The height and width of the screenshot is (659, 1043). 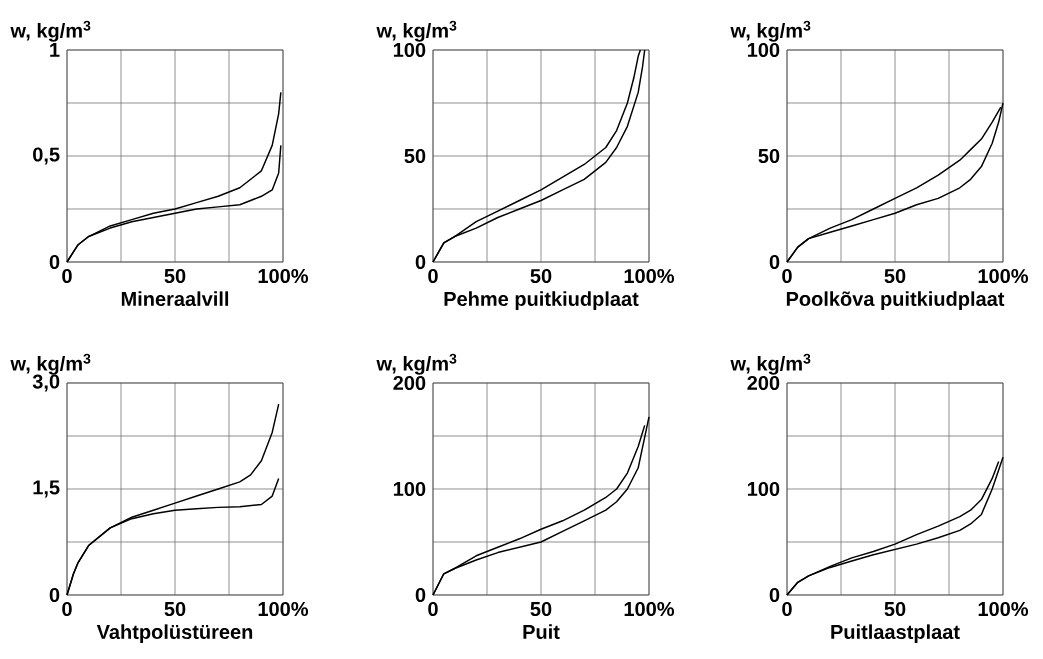 I want to click on y-tick-label: 3,0, so click(x=46, y=383).